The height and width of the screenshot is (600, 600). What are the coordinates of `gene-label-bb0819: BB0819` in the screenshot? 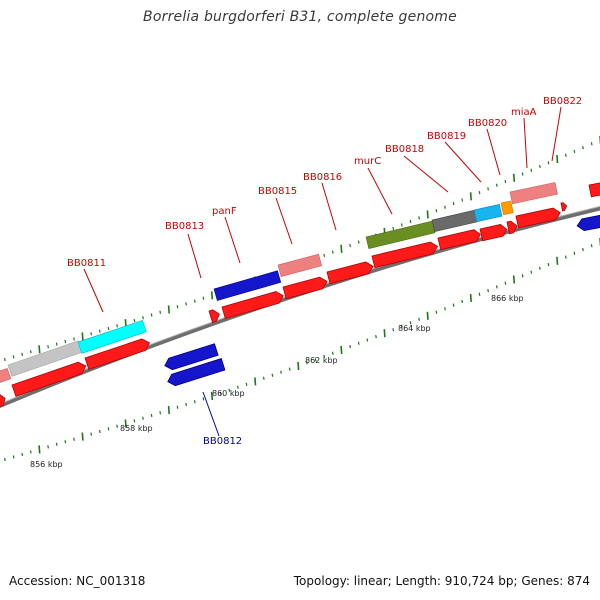 It's located at (446, 136).